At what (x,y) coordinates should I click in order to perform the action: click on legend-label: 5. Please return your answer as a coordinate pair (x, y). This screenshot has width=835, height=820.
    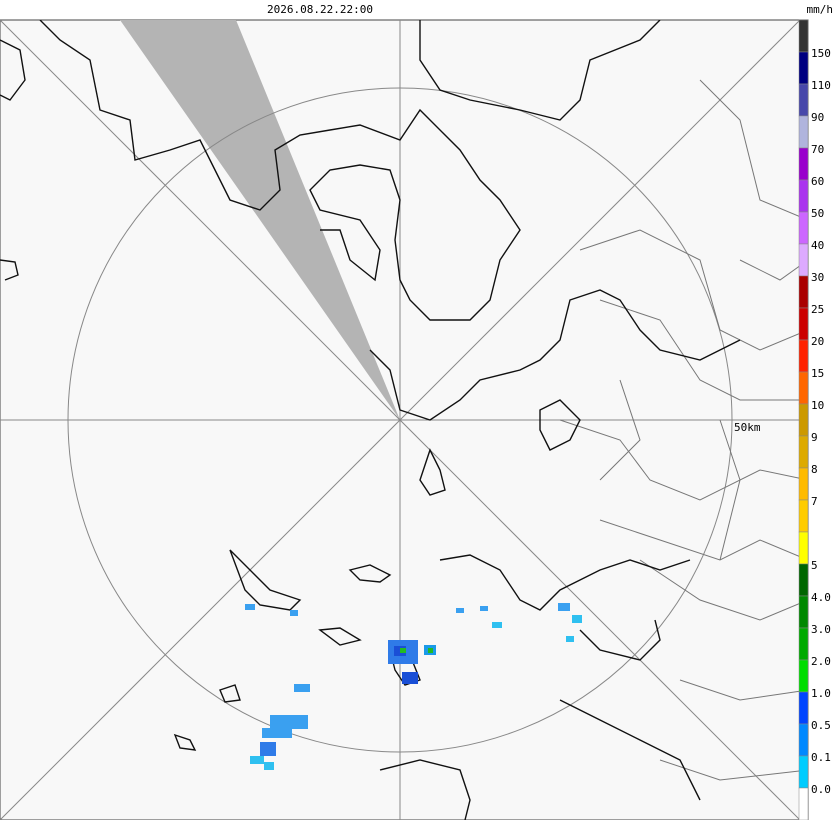
    Looking at the image, I should click on (814, 565).